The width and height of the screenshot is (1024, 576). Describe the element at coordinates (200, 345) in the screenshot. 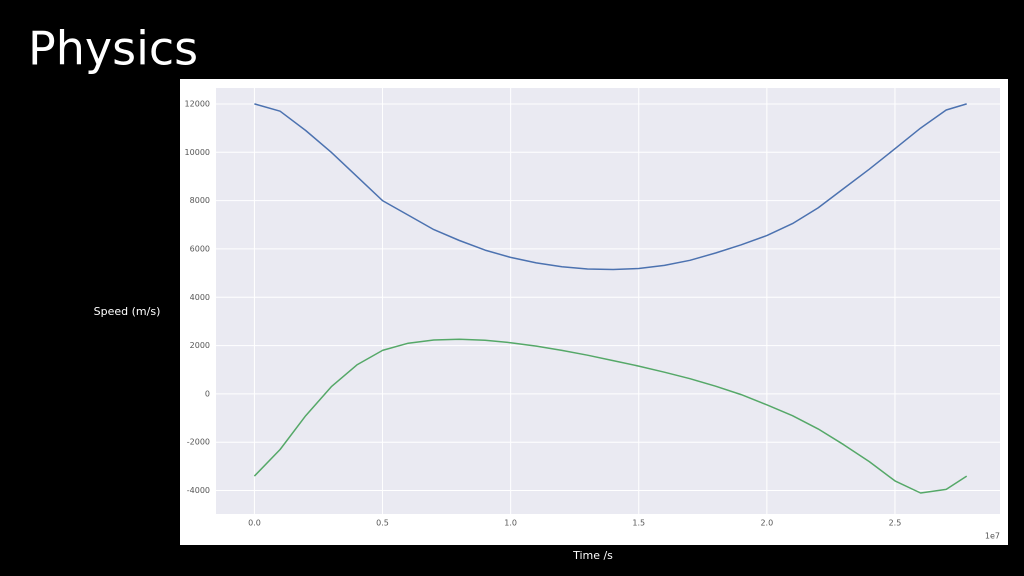

I see `y-tick-label: 2000` at that location.